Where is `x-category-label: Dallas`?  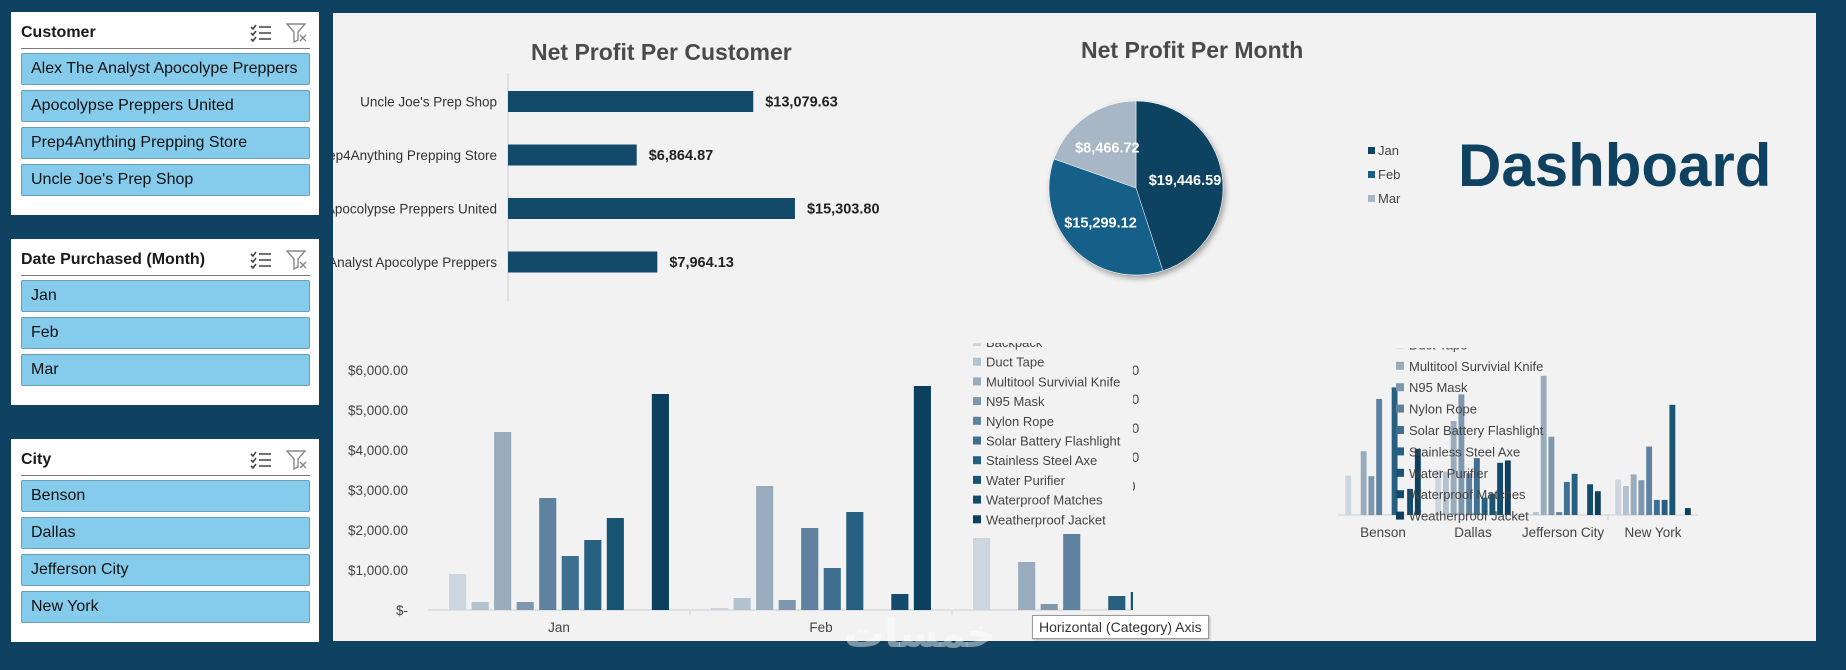
x-category-label: Dallas is located at coordinates (1473, 532).